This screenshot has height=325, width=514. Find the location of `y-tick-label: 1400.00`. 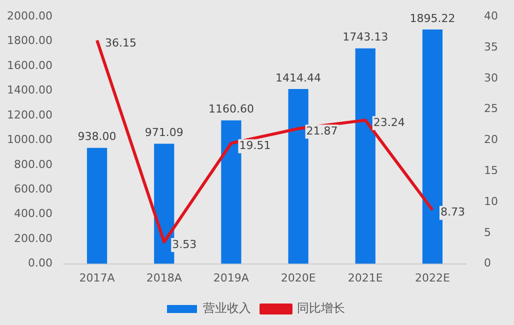

y-tick-label: 1400.00 is located at coordinates (29, 90).